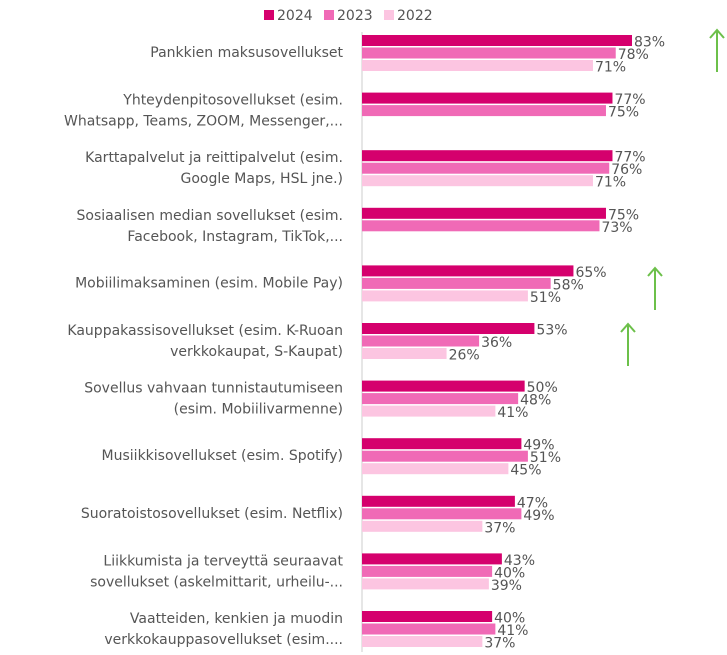  What do you see at coordinates (223, 561) in the screenshot?
I see `category-label: Liikkumista ja terveyttä seuraavat` at bounding box center [223, 561].